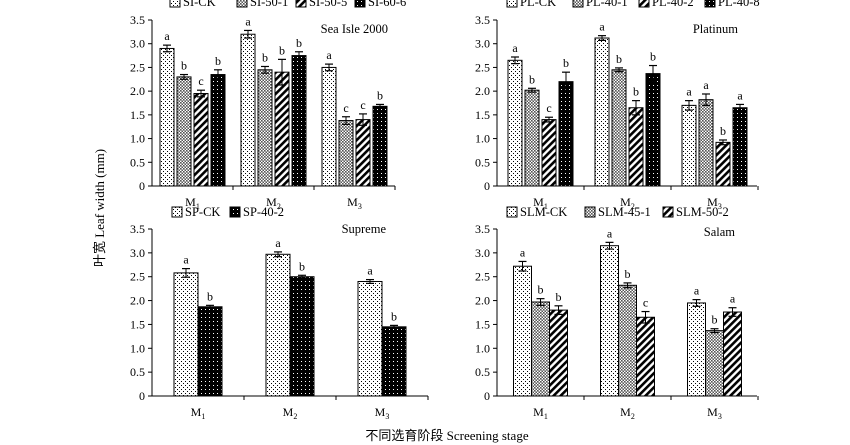 This screenshot has height=445, width=850. Describe the element at coordinates (387, 4) in the screenshot. I see `legend-label: SI-60-6` at that location.